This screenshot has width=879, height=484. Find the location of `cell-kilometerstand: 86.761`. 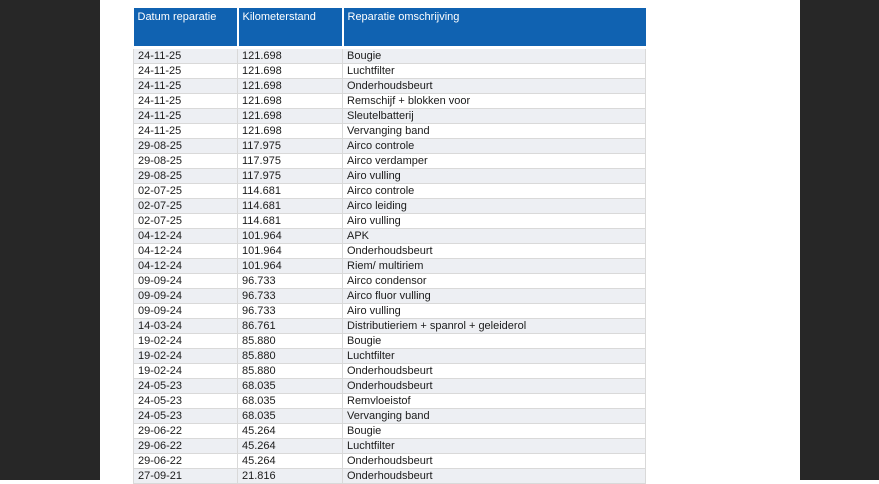

cell-kilometerstand: 86.761 is located at coordinates (290, 326).